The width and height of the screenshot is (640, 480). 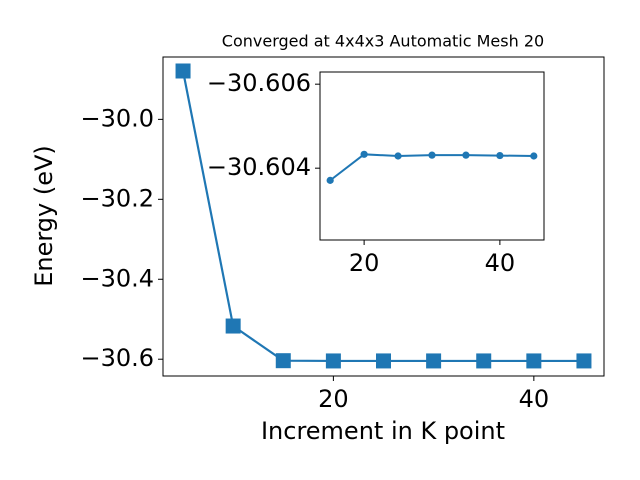 What do you see at coordinates (44, 216) in the screenshot?
I see `y-axis-label: Energy (eV)` at bounding box center [44, 216].